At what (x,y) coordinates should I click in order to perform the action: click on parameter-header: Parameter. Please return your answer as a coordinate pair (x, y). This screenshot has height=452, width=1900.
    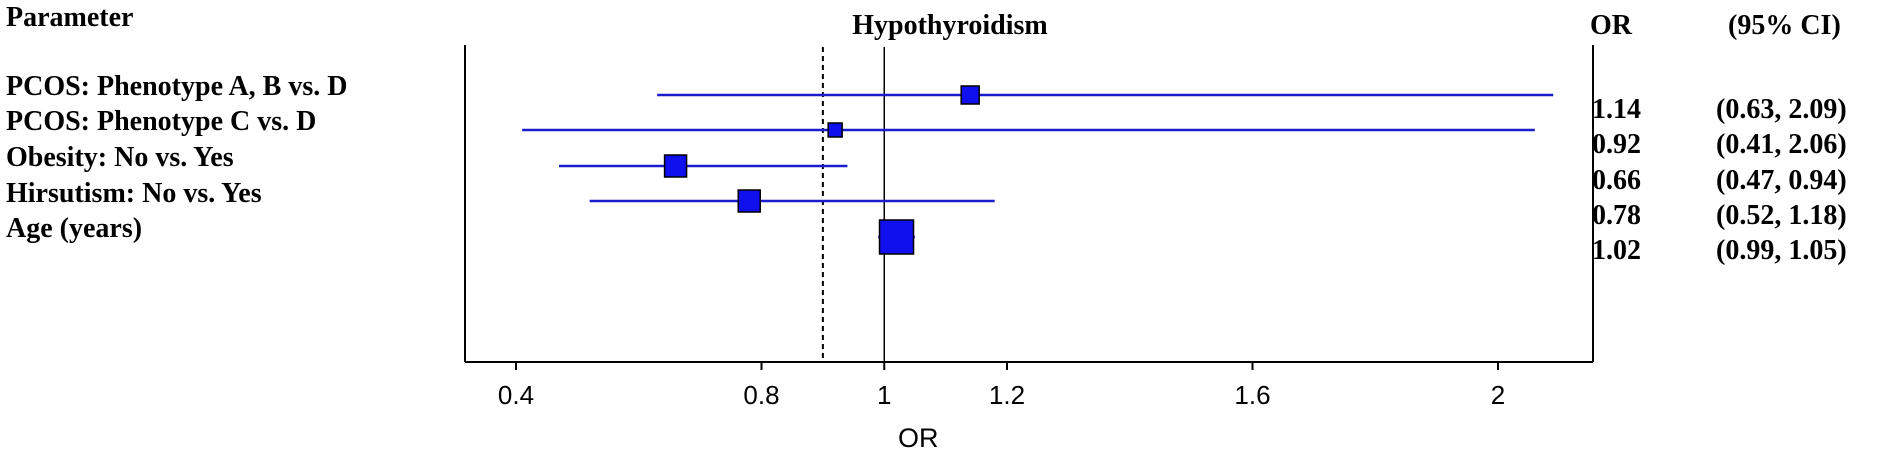
    Looking at the image, I should click on (70, 17).